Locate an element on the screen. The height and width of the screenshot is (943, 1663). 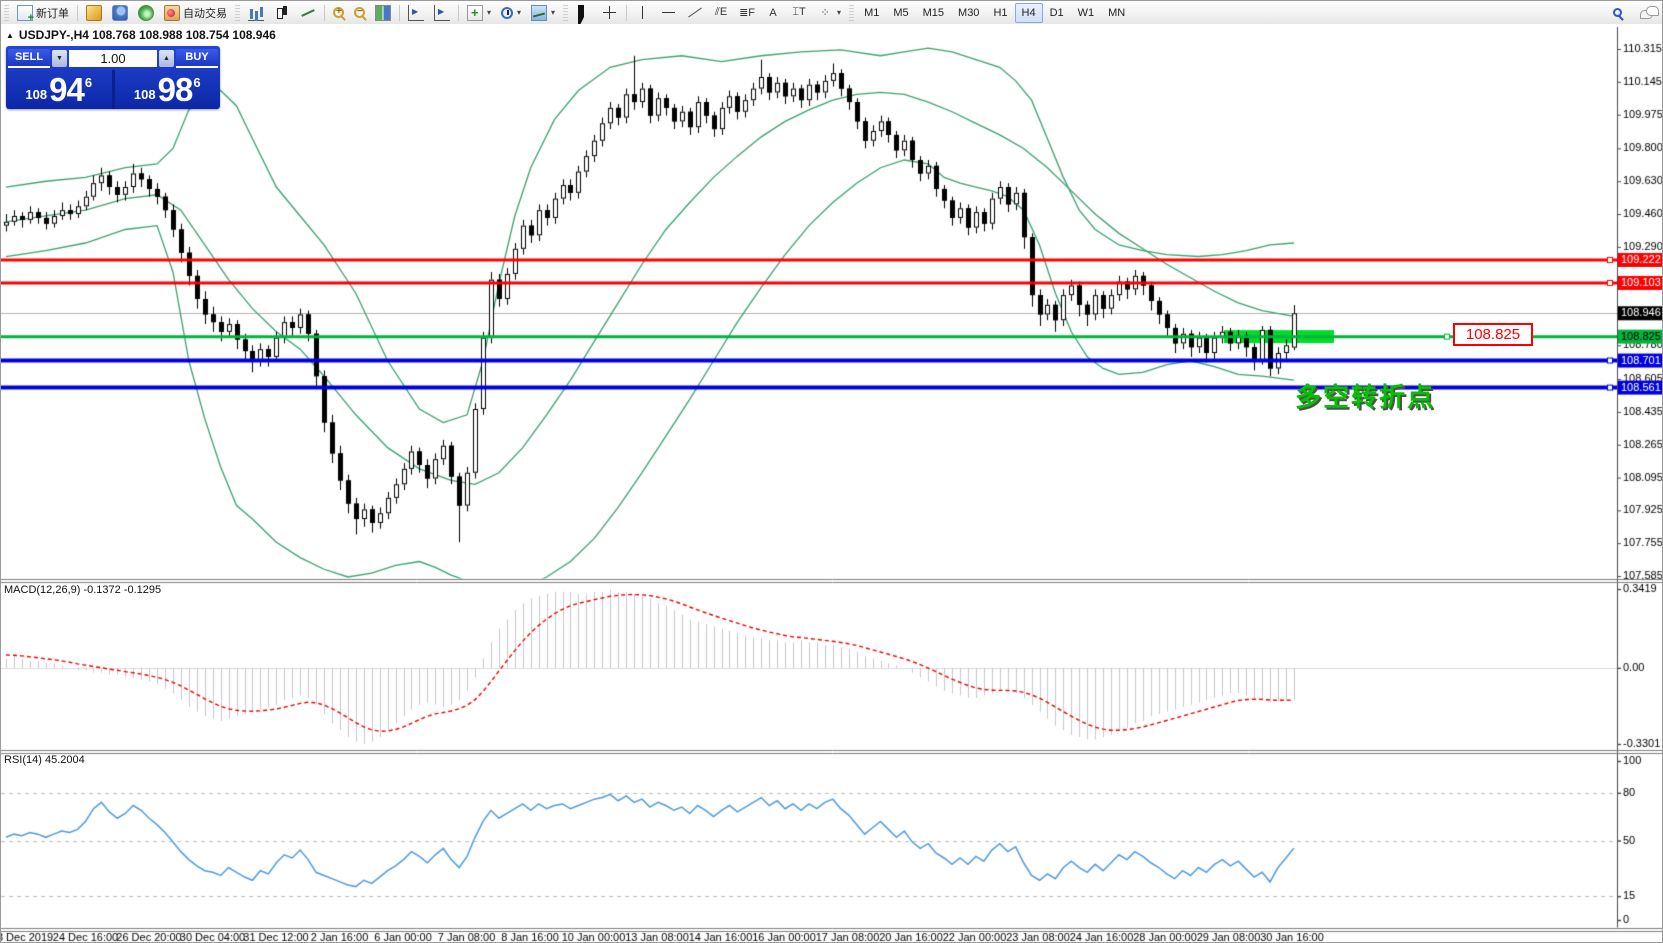
timeframe-m30-button: M30 is located at coordinates (969, 12).